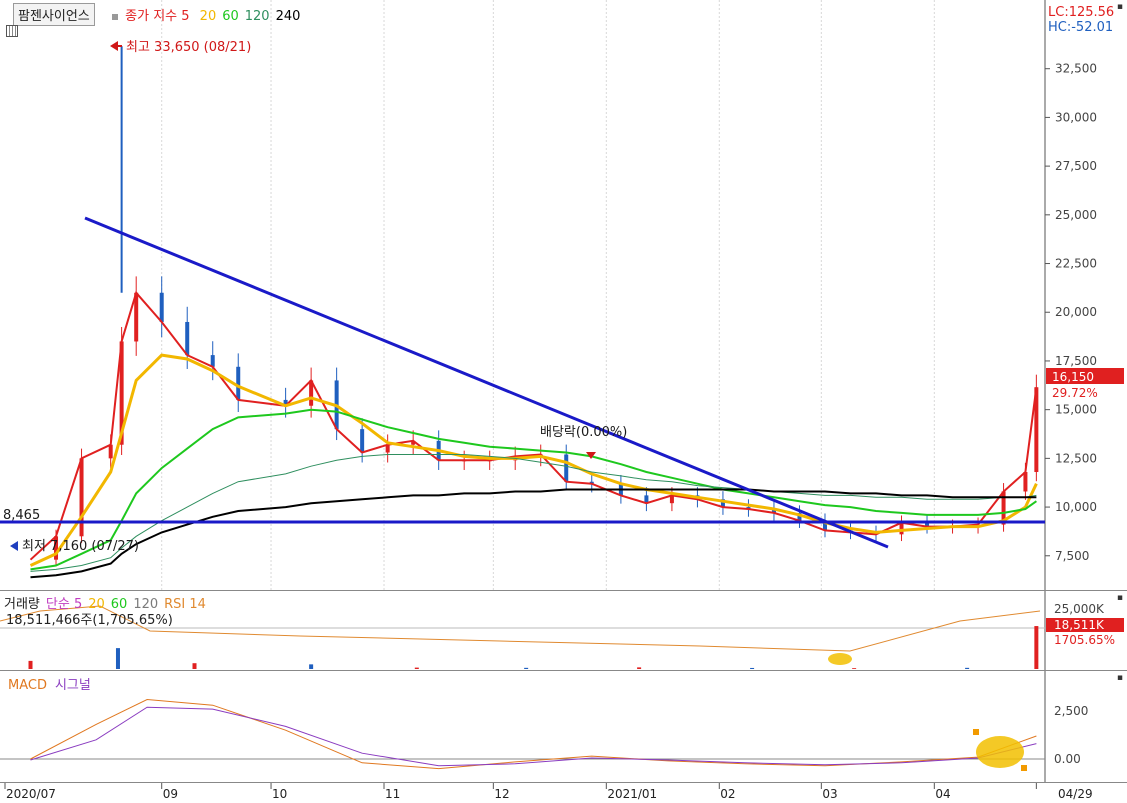 This screenshot has height=803, width=1127. I want to click on price-legend: 종가 지수 5 20 60 120 240, so click(206, 14).